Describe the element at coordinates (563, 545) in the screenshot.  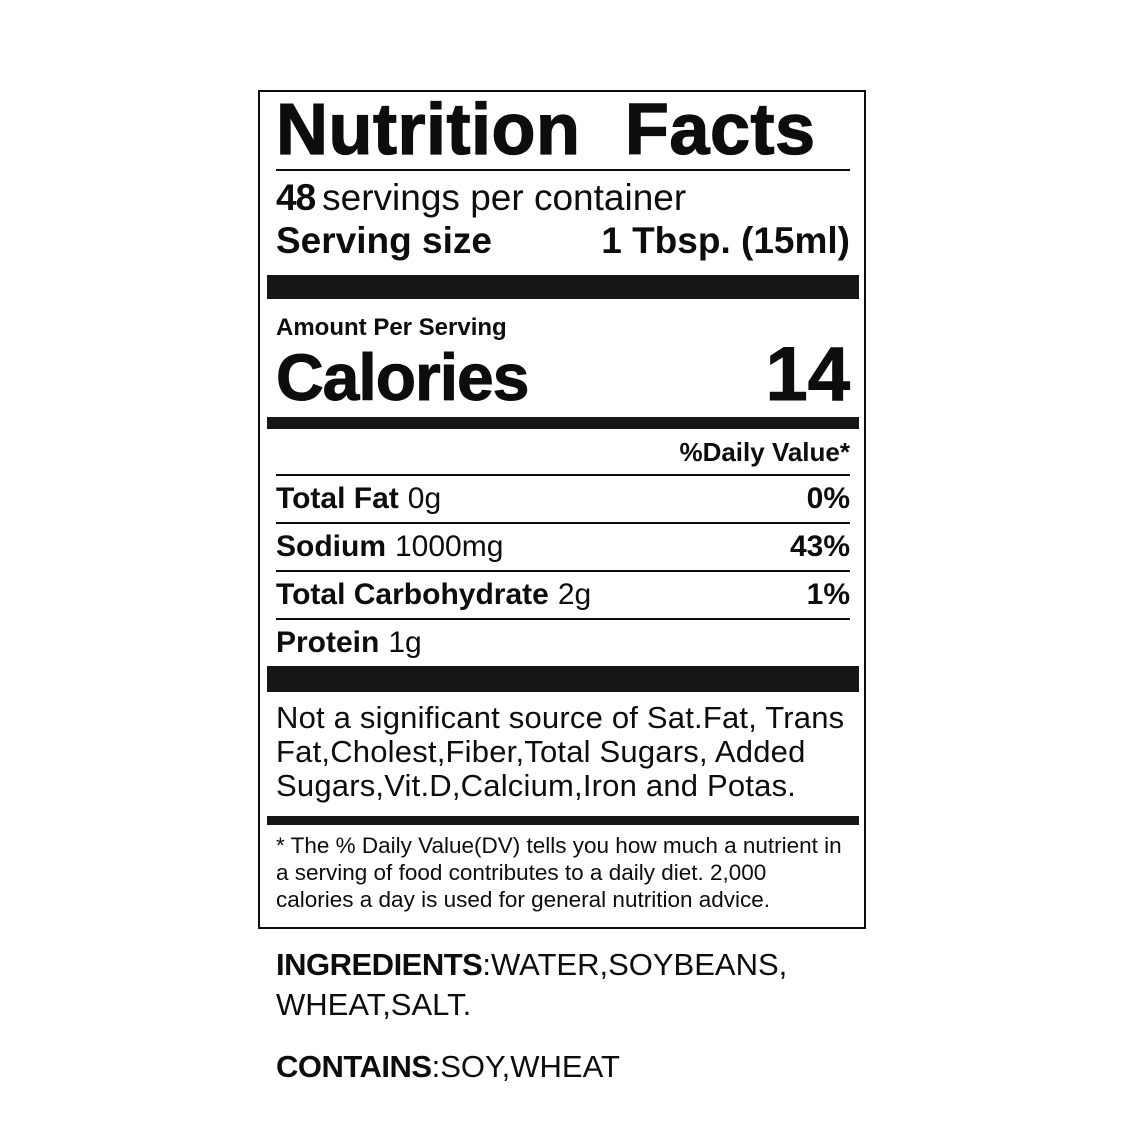
I see `nutrient-row-sodium: Sodium 1000mg 43%` at that location.